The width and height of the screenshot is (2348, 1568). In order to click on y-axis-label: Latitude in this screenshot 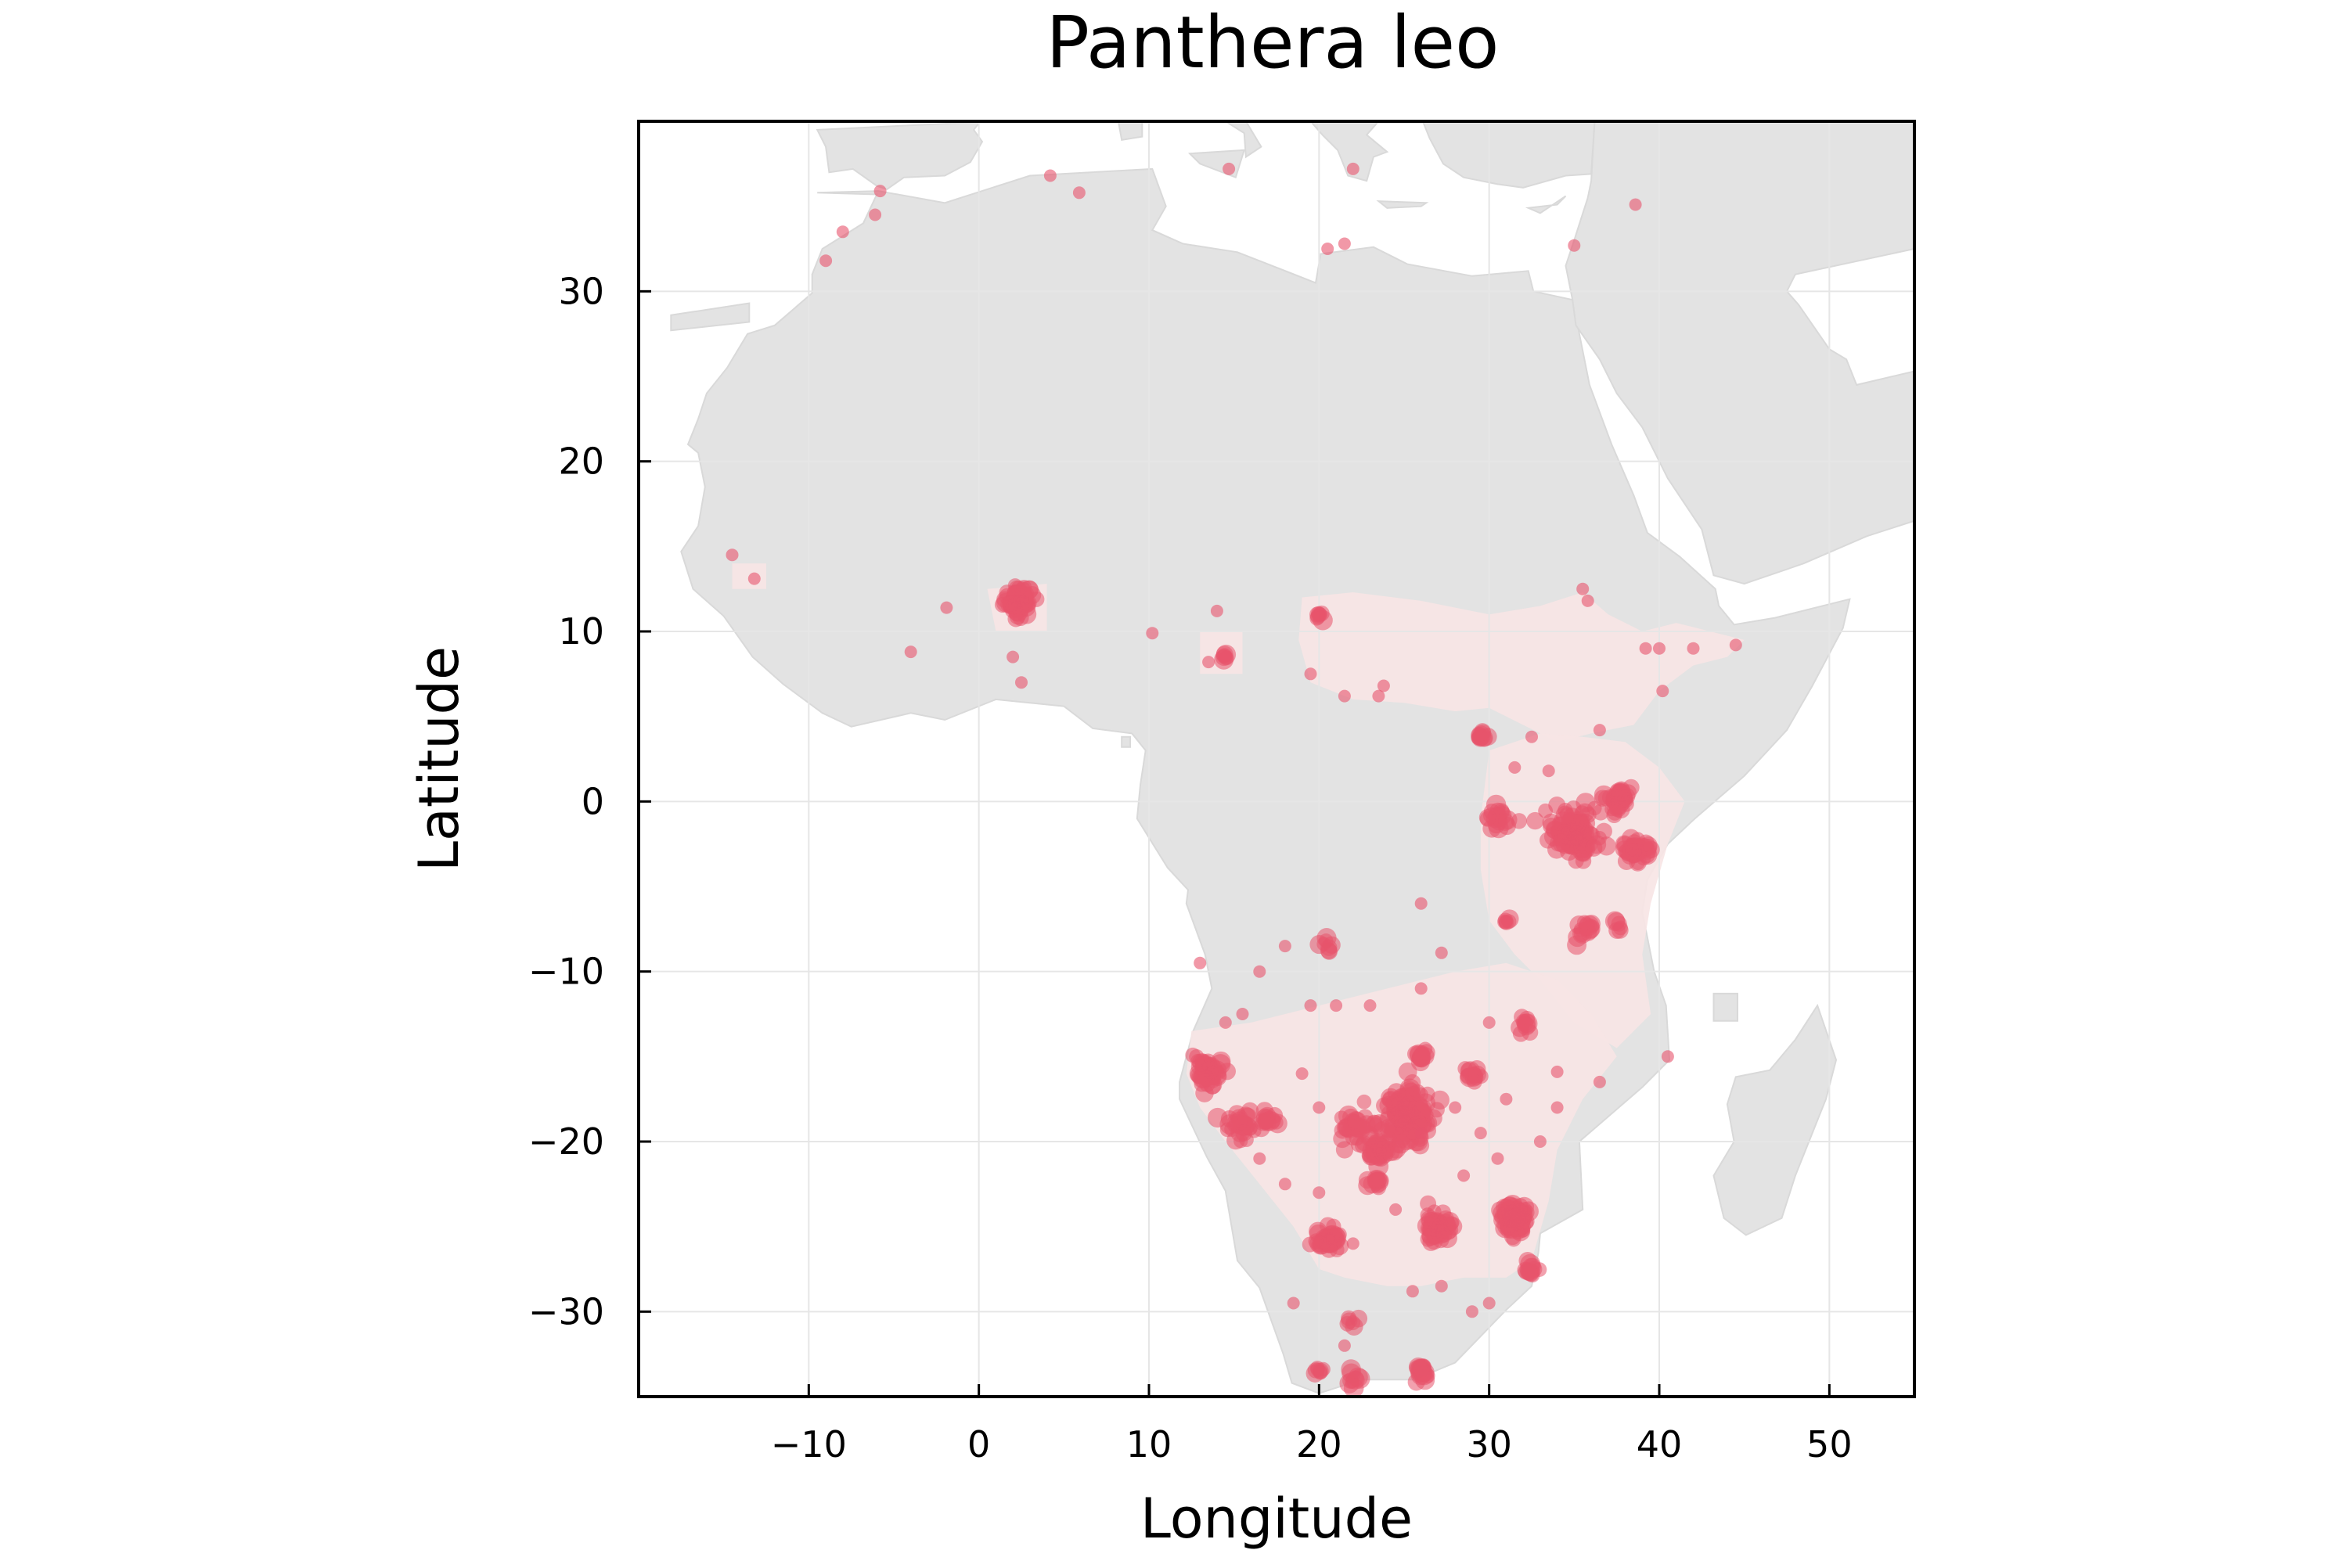, I will do `click(439, 759)`.